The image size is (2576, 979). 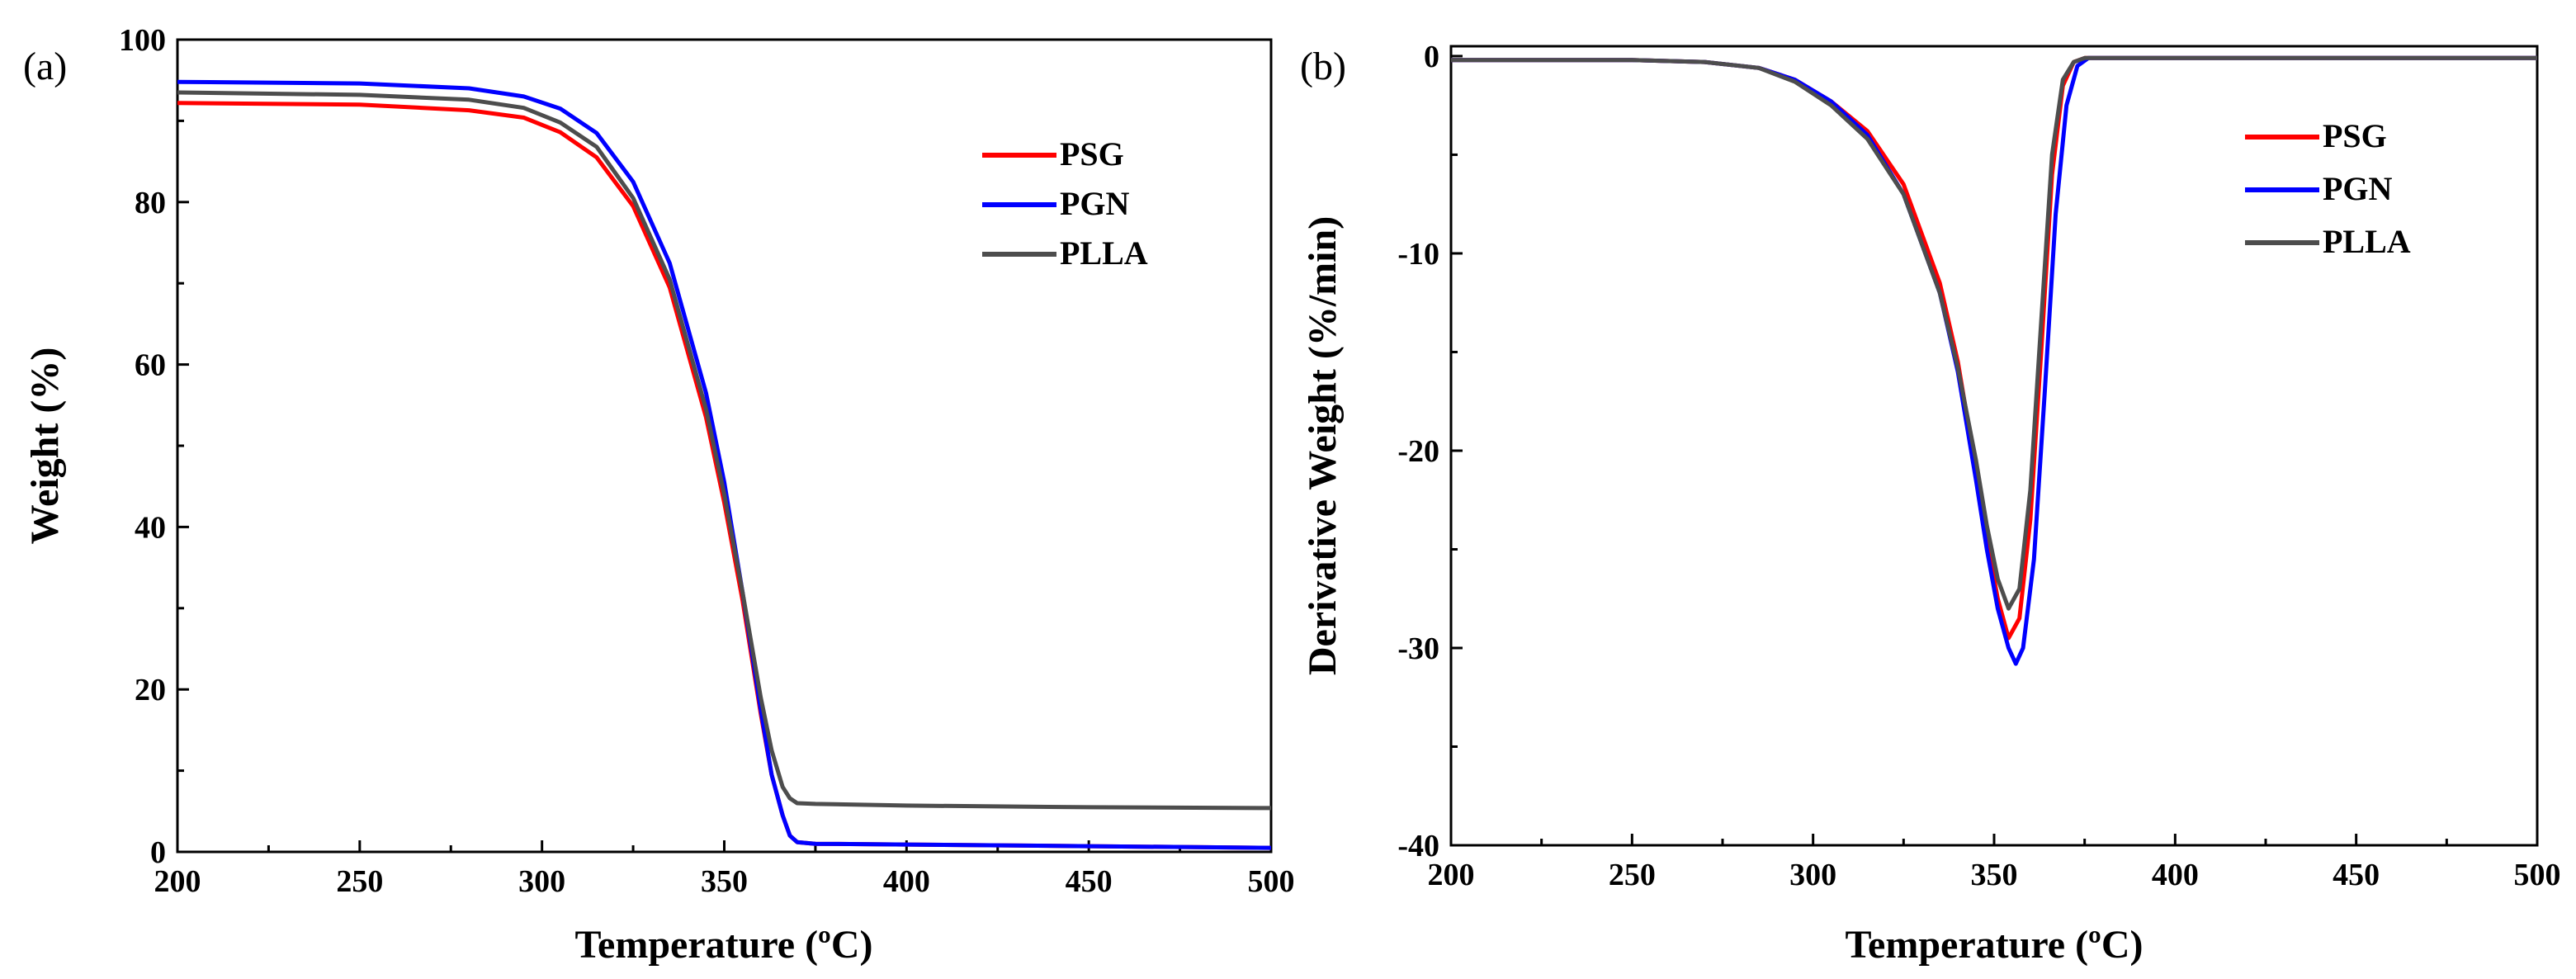 What do you see at coordinates (45, 66) in the screenshot?
I see `panel-label-a: (a)` at bounding box center [45, 66].